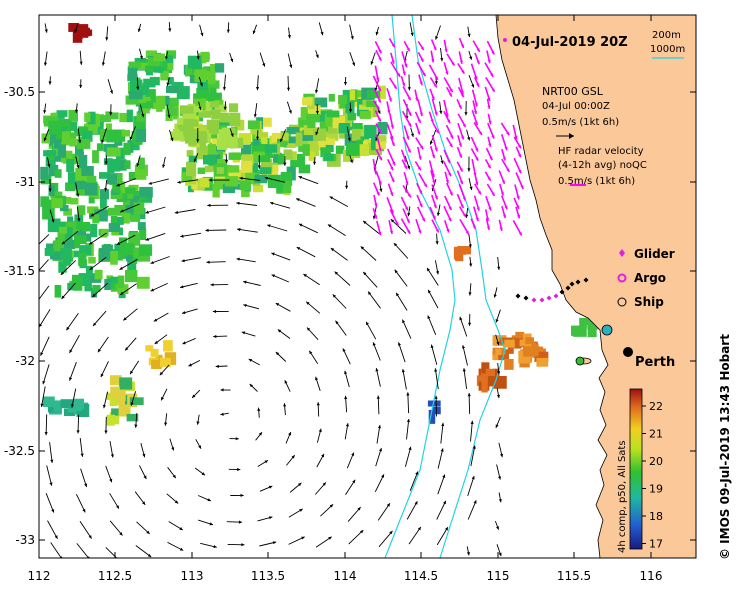 This screenshot has height=592, width=739. Describe the element at coordinates (580, 361) in the screenshot. I see `ship-marker` at that location.